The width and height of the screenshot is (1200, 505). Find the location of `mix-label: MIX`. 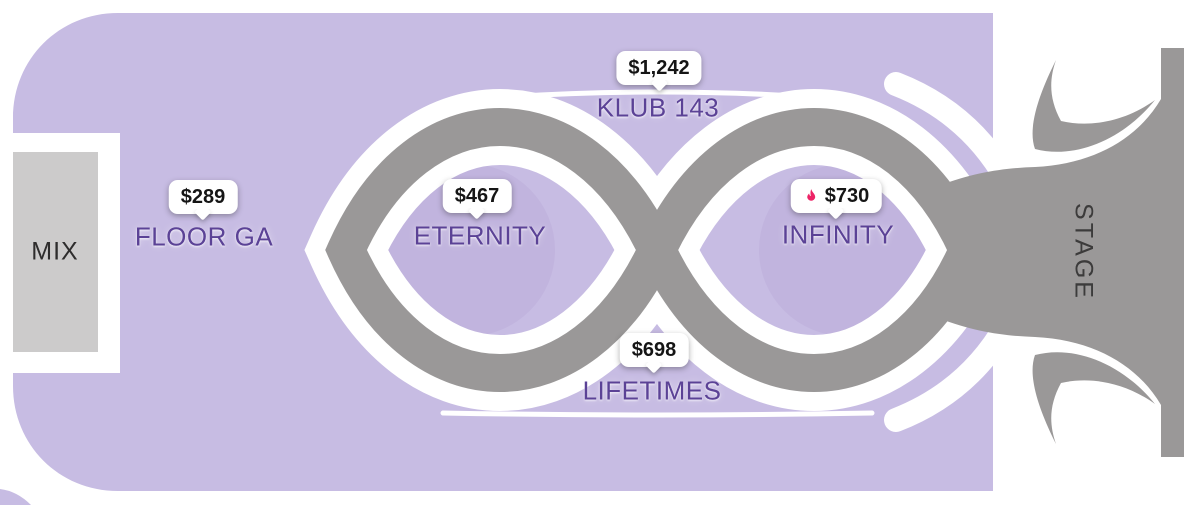

mix-label: MIX is located at coordinates (55, 251).